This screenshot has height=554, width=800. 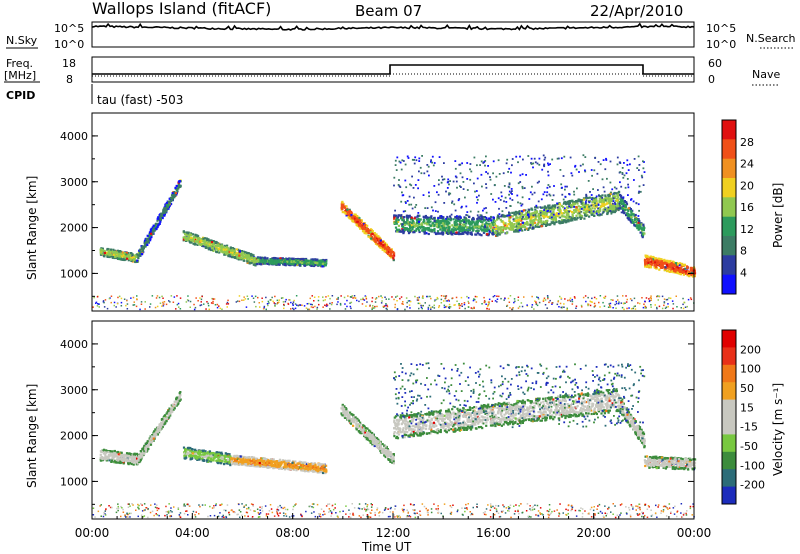 What do you see at coordinates (74, 136) in the screenshot?
I see `y-tick-label: 4000` at bounding box center [74, 136].